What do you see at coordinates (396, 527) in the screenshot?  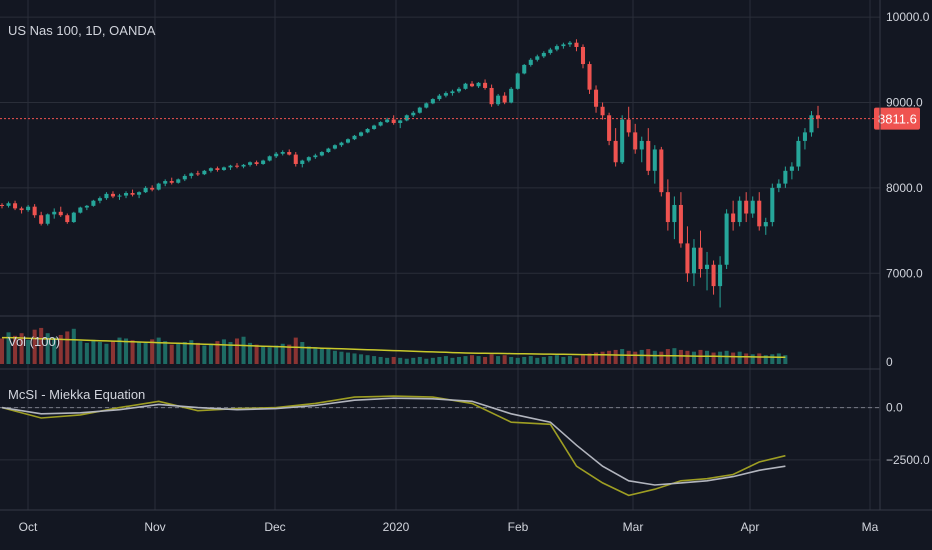 I see `time-tick-label: 2020` at bounding box center [396, 527].